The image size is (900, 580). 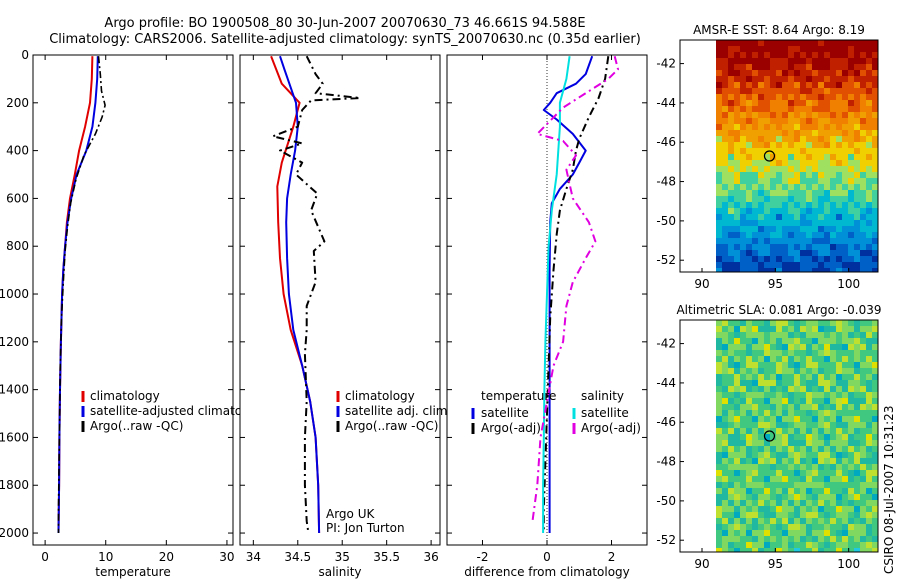 What do you see at coordinates (612, 557) in the screenshot?
I see `difference-xtick-label-2: 2` at bounding box center [612, 557].